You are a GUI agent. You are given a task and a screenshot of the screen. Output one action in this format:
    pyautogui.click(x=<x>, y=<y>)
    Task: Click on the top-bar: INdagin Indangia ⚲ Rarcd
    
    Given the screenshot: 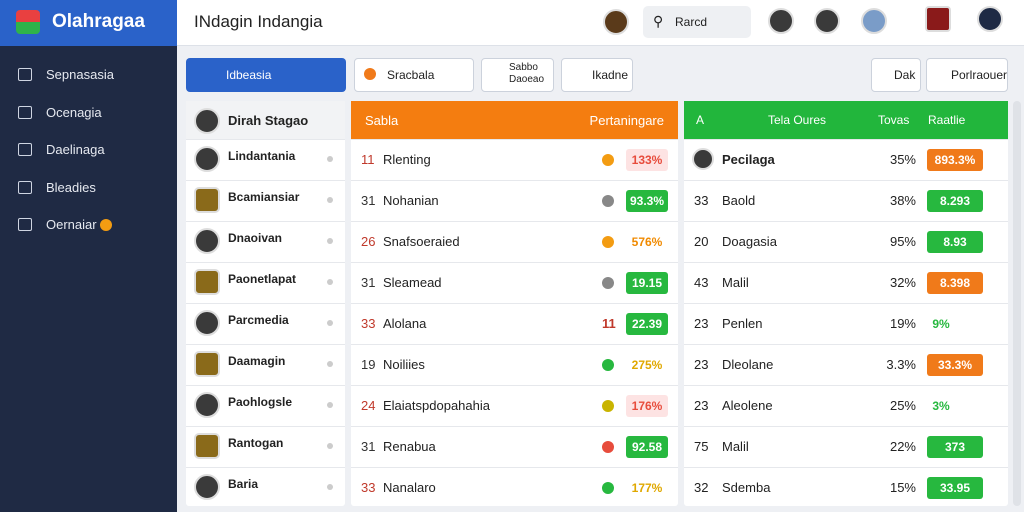 What is the action you would take?
    pyautogui.click(x=600, y=23)
    